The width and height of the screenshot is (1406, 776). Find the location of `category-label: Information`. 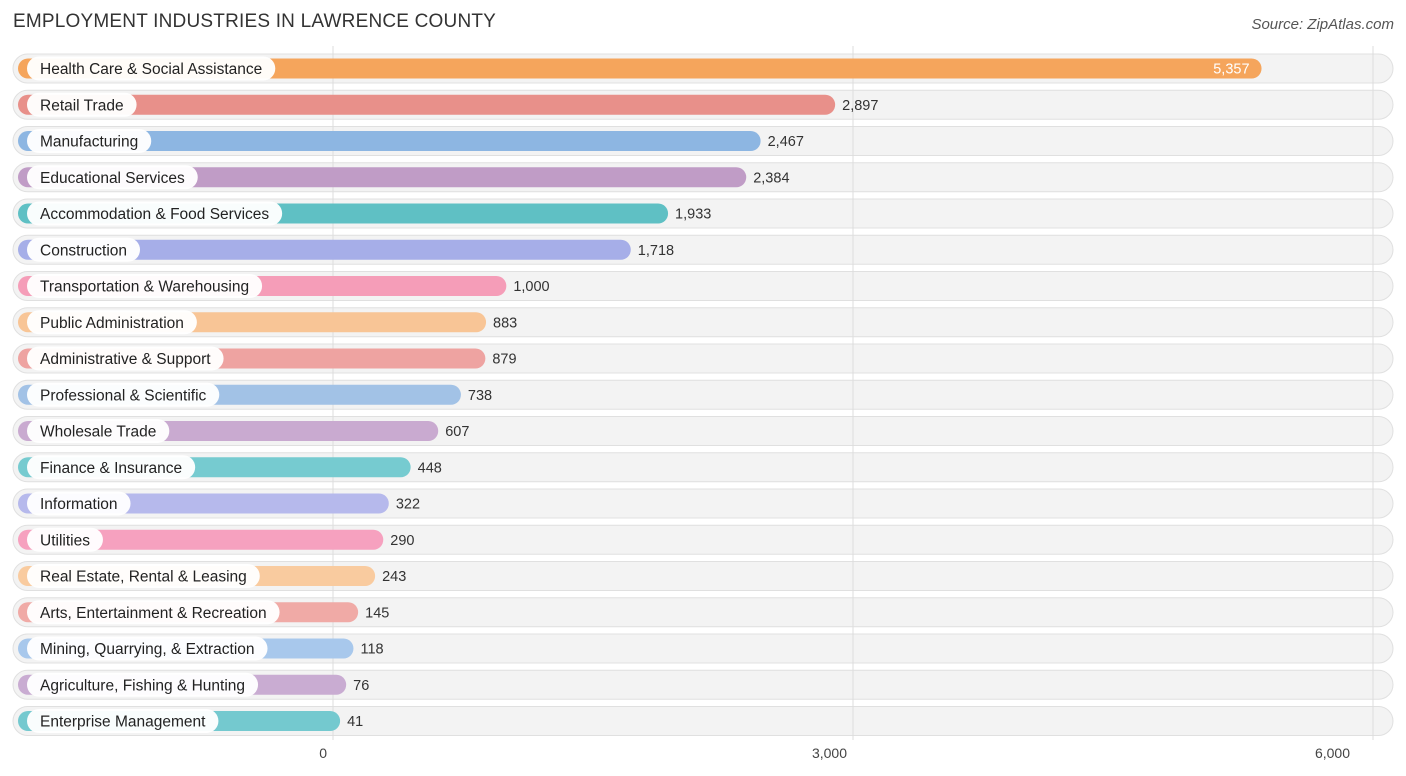

category-label: Information is located at coordinates (79, 504).